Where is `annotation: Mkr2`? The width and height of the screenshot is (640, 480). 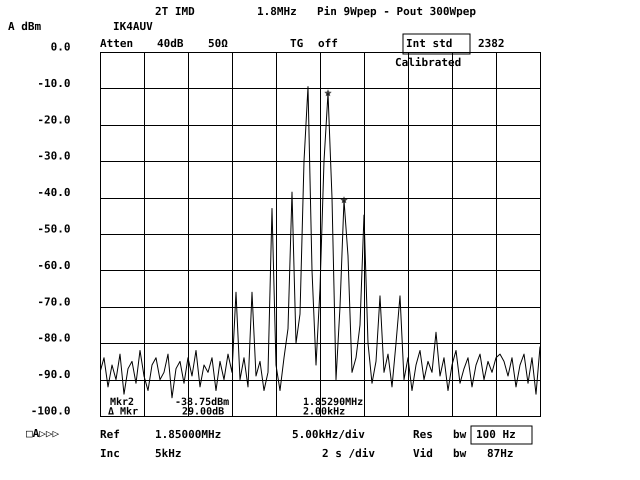 annotation: Mkr2 is located at coordinates (122, 402).